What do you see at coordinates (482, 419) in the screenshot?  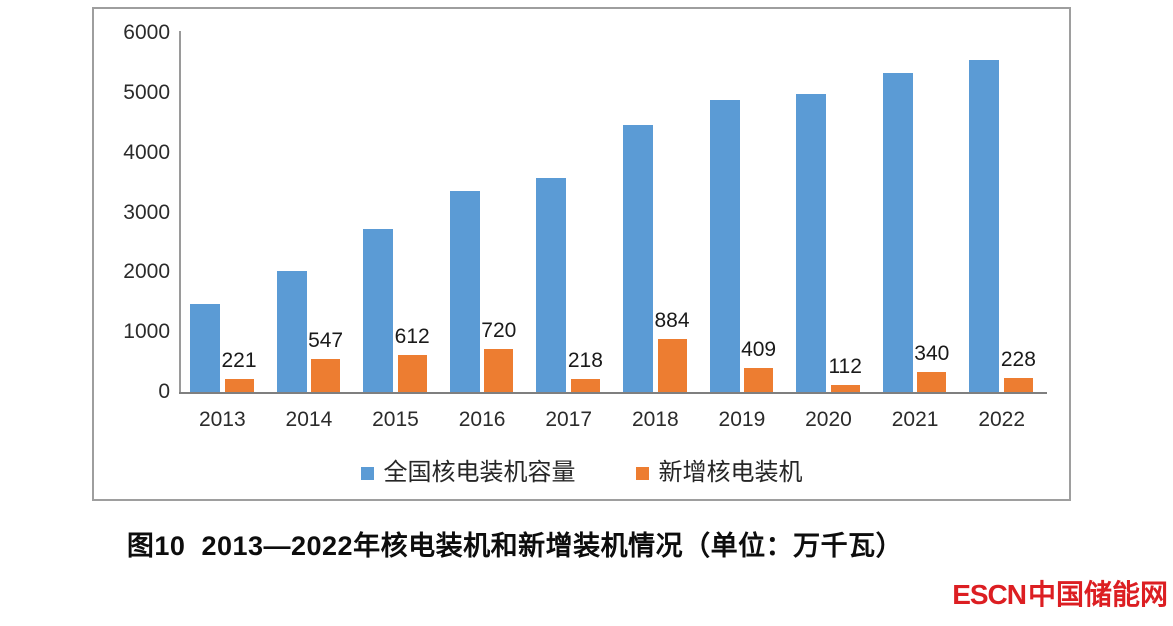 I see `x-tick-label-2016: 2016` at bounding box center [482, 419].